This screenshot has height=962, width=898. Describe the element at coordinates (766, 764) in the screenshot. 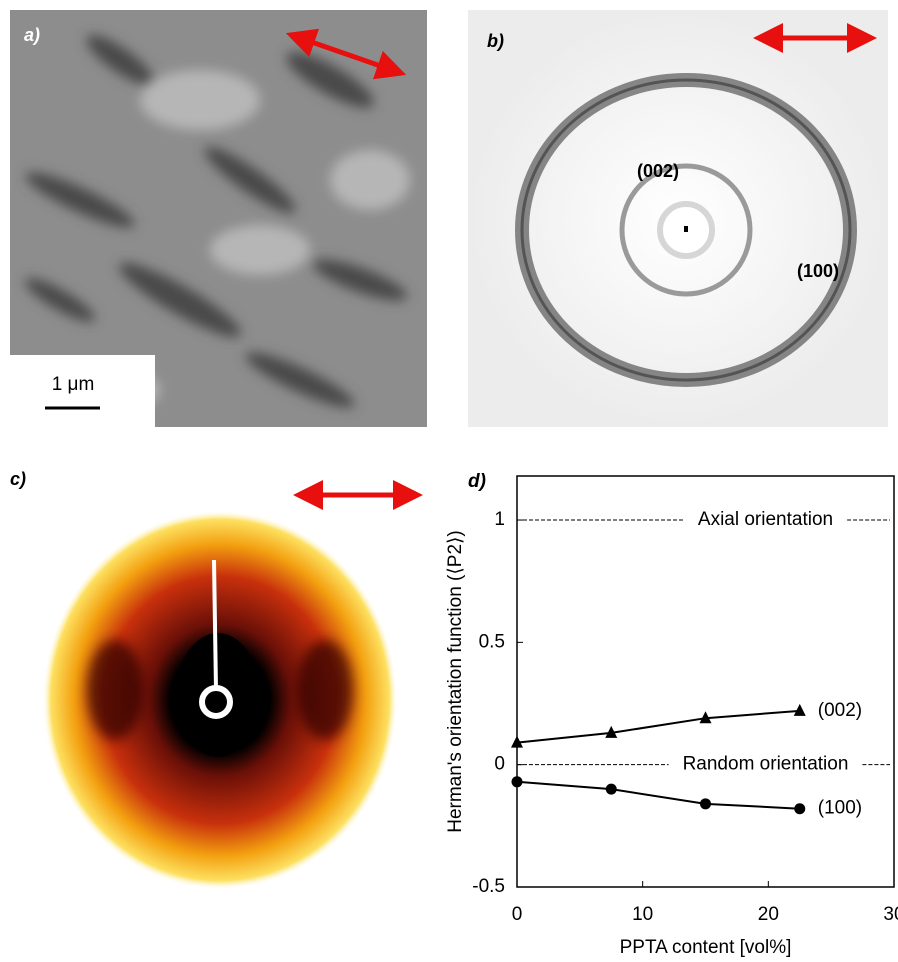

I see `reference-label: Random orientation` at that location.